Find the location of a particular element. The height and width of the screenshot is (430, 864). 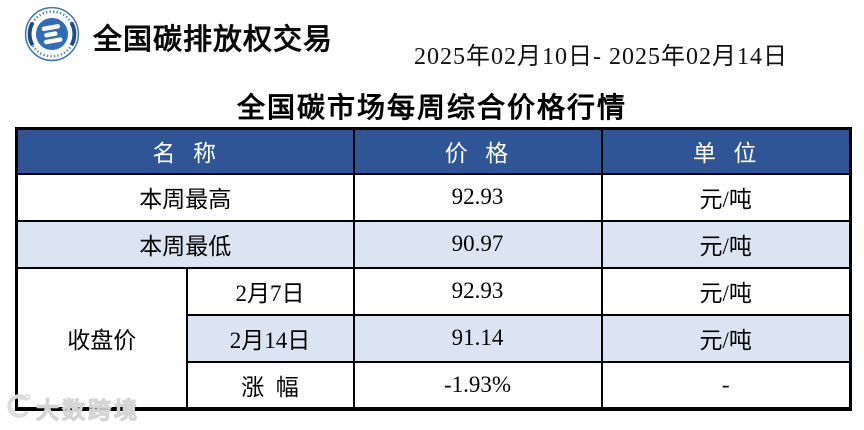

closing-feb7-unit: 元/吨 is located at coordinates (726, 291).